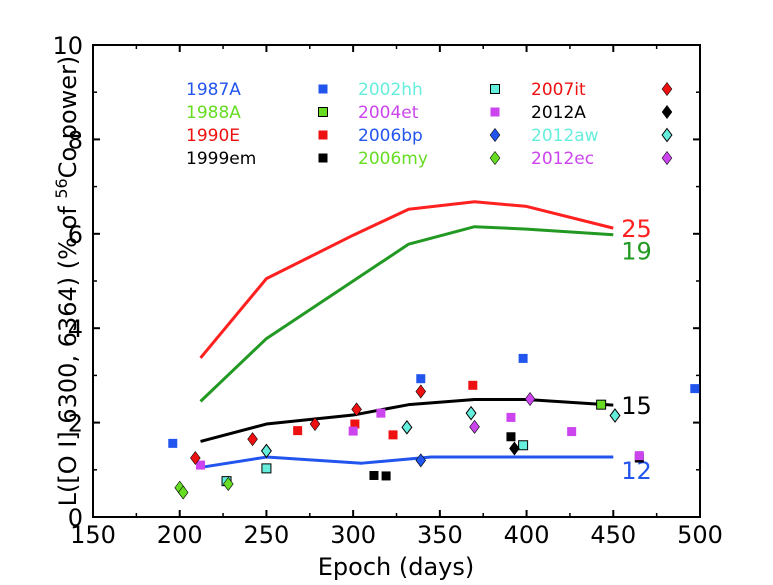 This screenshot has height=585, width=773. I want to click on legend-marker-1988A, so click(323, 112).